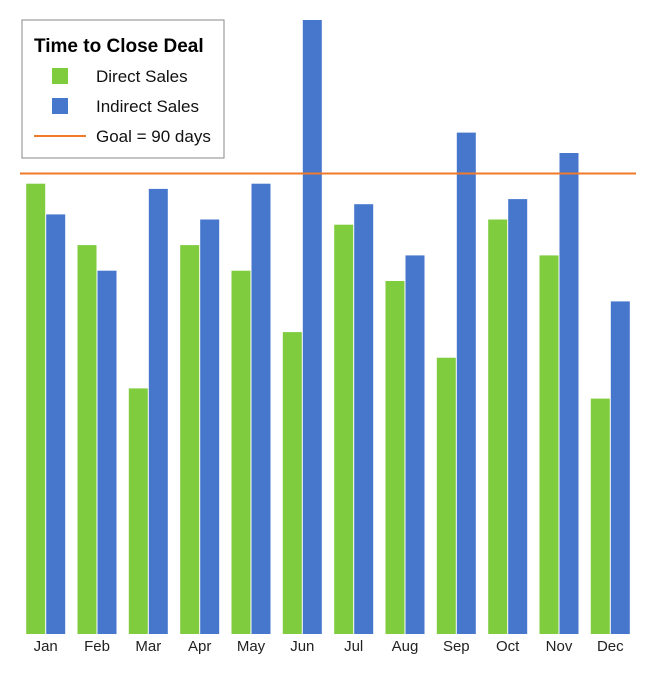  I want to click on x-tick-label-jun: Jun, so click(302, 646).